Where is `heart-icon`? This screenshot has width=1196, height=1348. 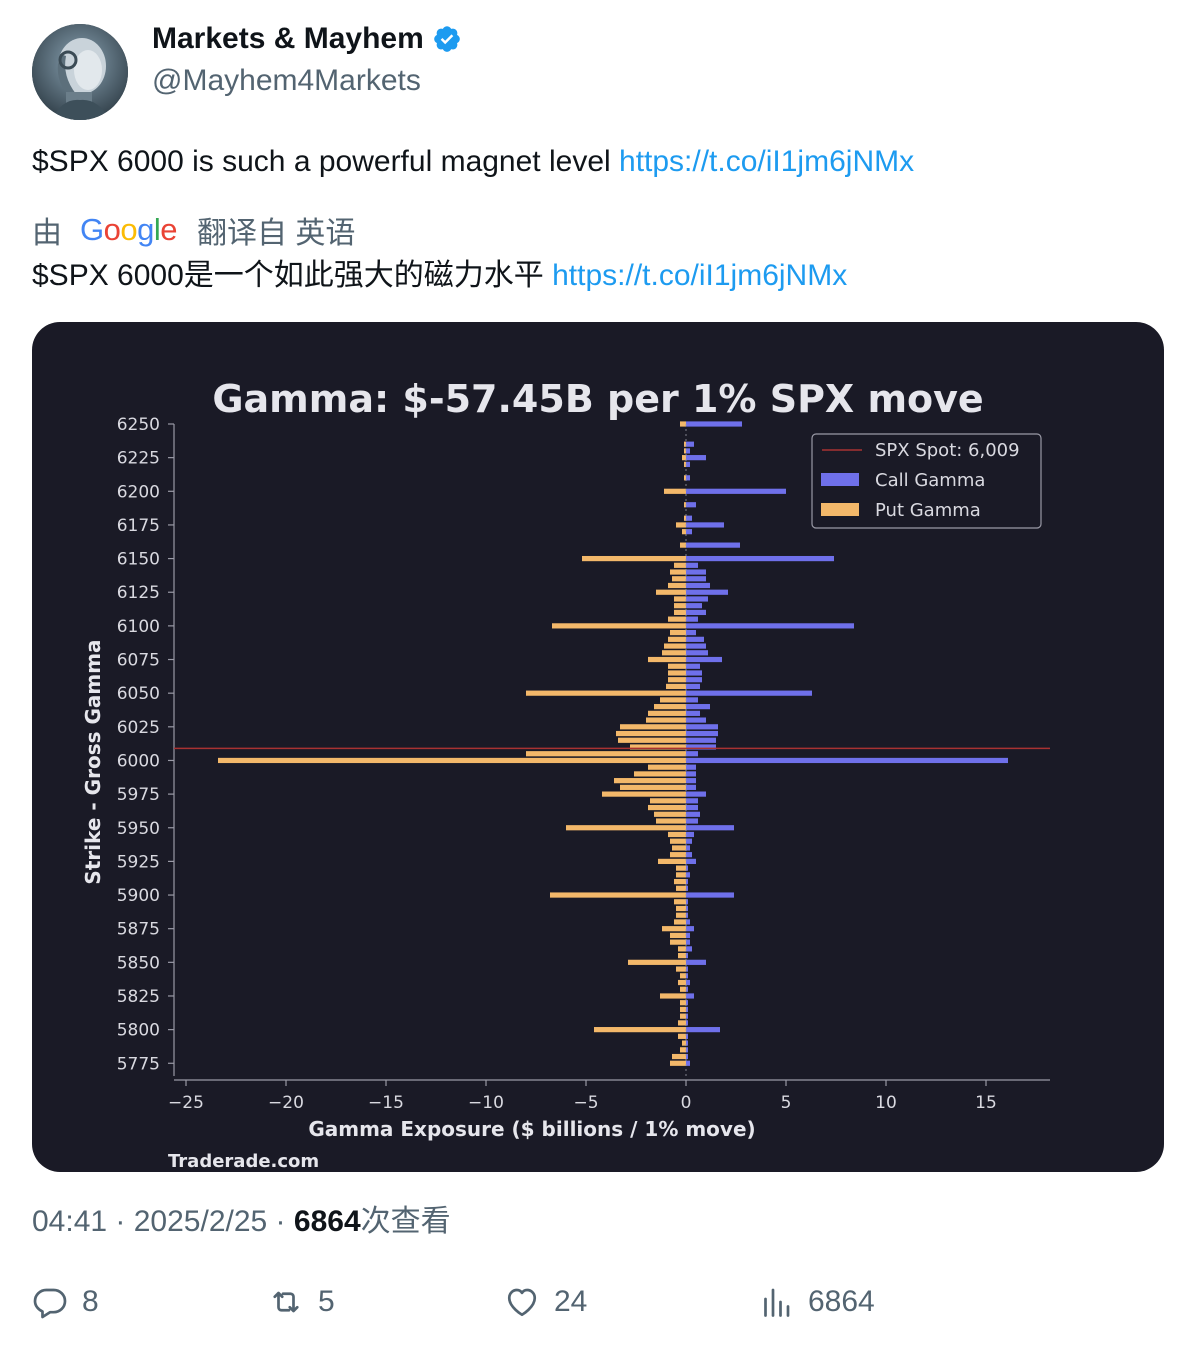 heart-icon is located at coordinates (522, 1302).